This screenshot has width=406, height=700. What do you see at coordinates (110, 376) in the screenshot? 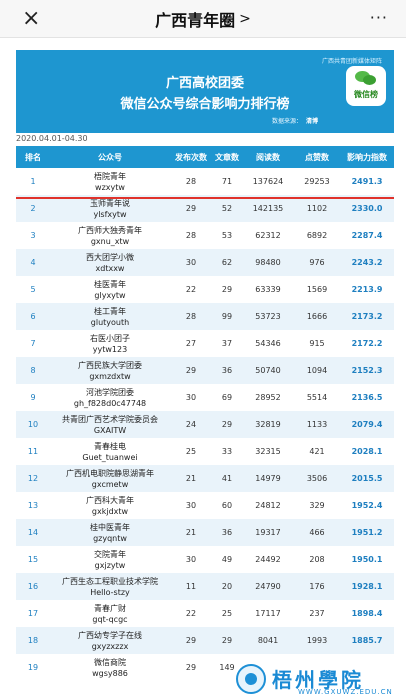
I see `account-id: gxmzdxtw` at bounding box center [110, 376].